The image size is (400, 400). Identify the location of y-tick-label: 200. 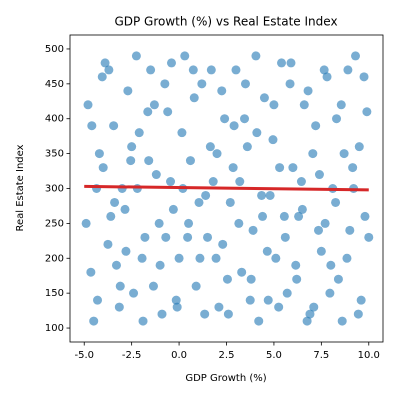
(54, 258).